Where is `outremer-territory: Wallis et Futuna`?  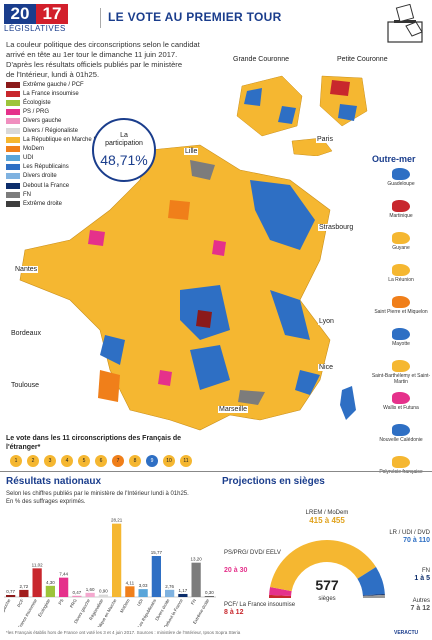 outremer-territory: Wallis et Futuna is located at coordinates (401, 407).